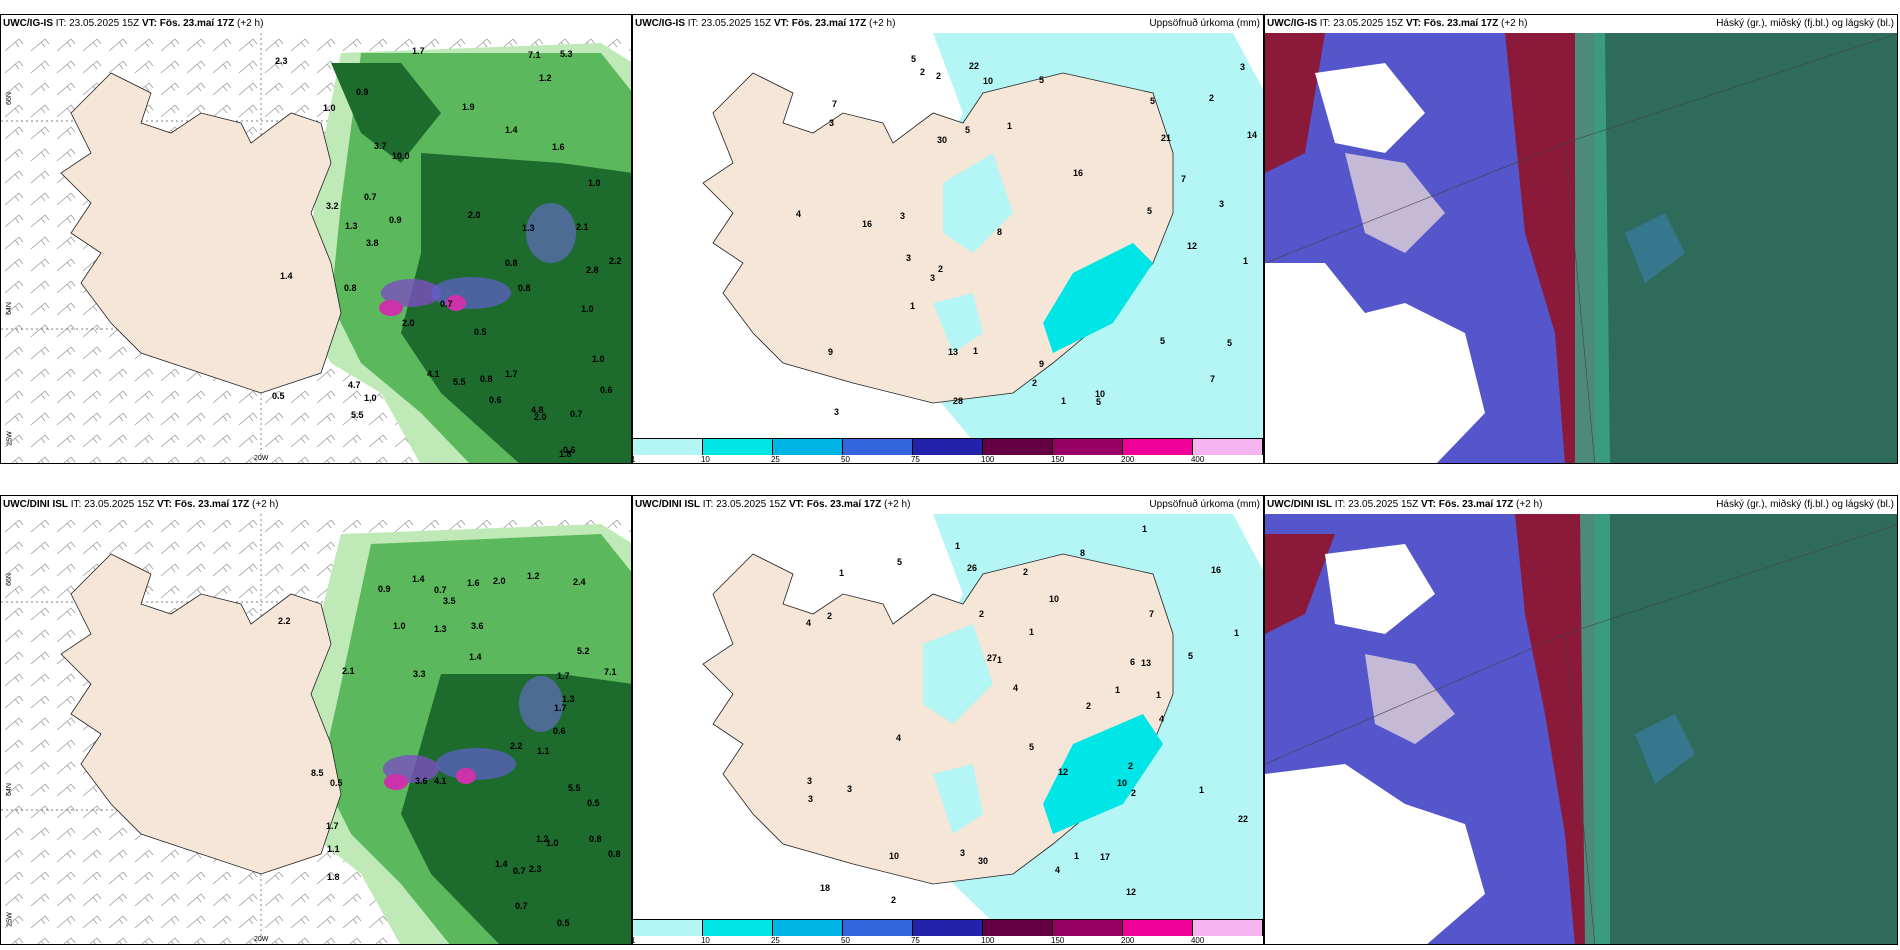 The height and width of the screenshot is (950, 1900). What do you see at coordinates (953, 352) in the screenshot?
I see `precip-value-label: 13` at bounding box center [953, 352].